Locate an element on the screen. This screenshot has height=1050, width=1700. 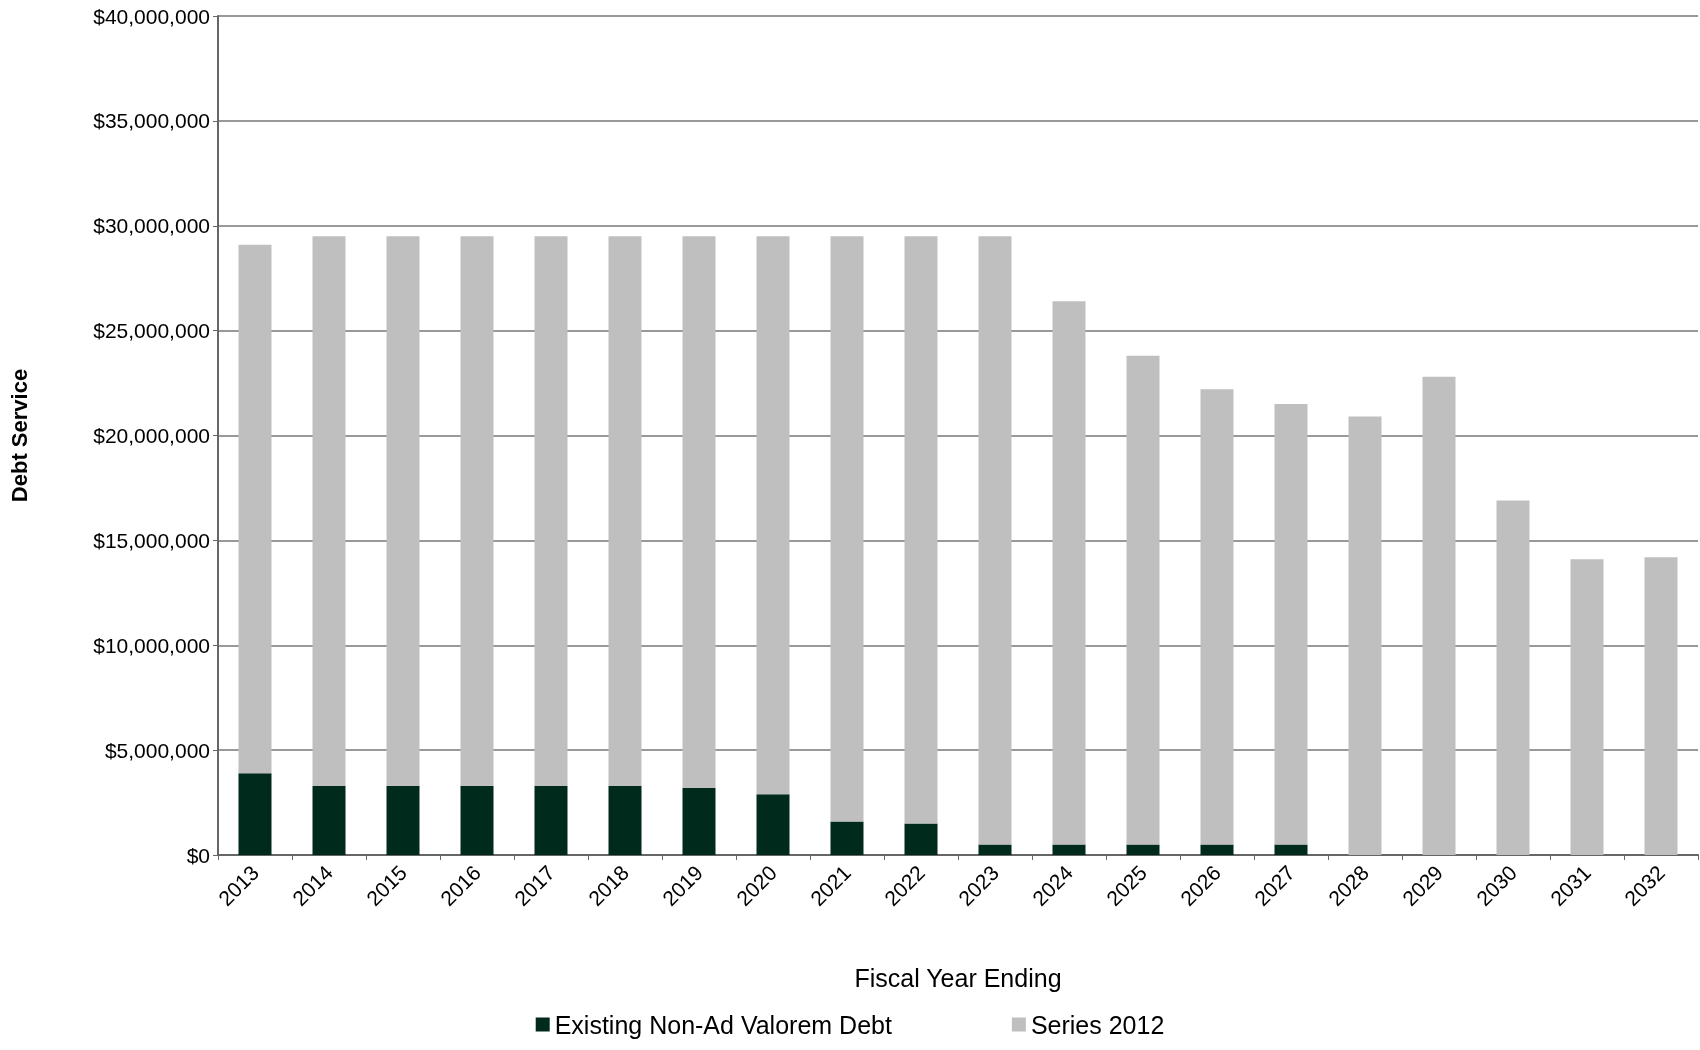
y-tick-label: $35,000,000 is located at coordinates (151, 121).